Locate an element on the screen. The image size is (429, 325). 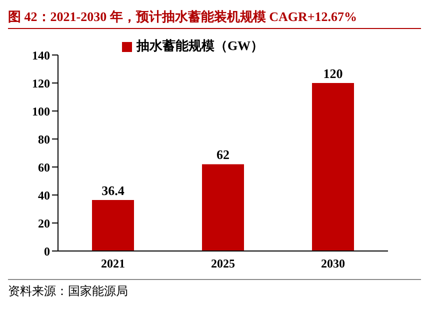
legend-label: 抽水蓄能规模（GW） is located at coordinates (200, 45).